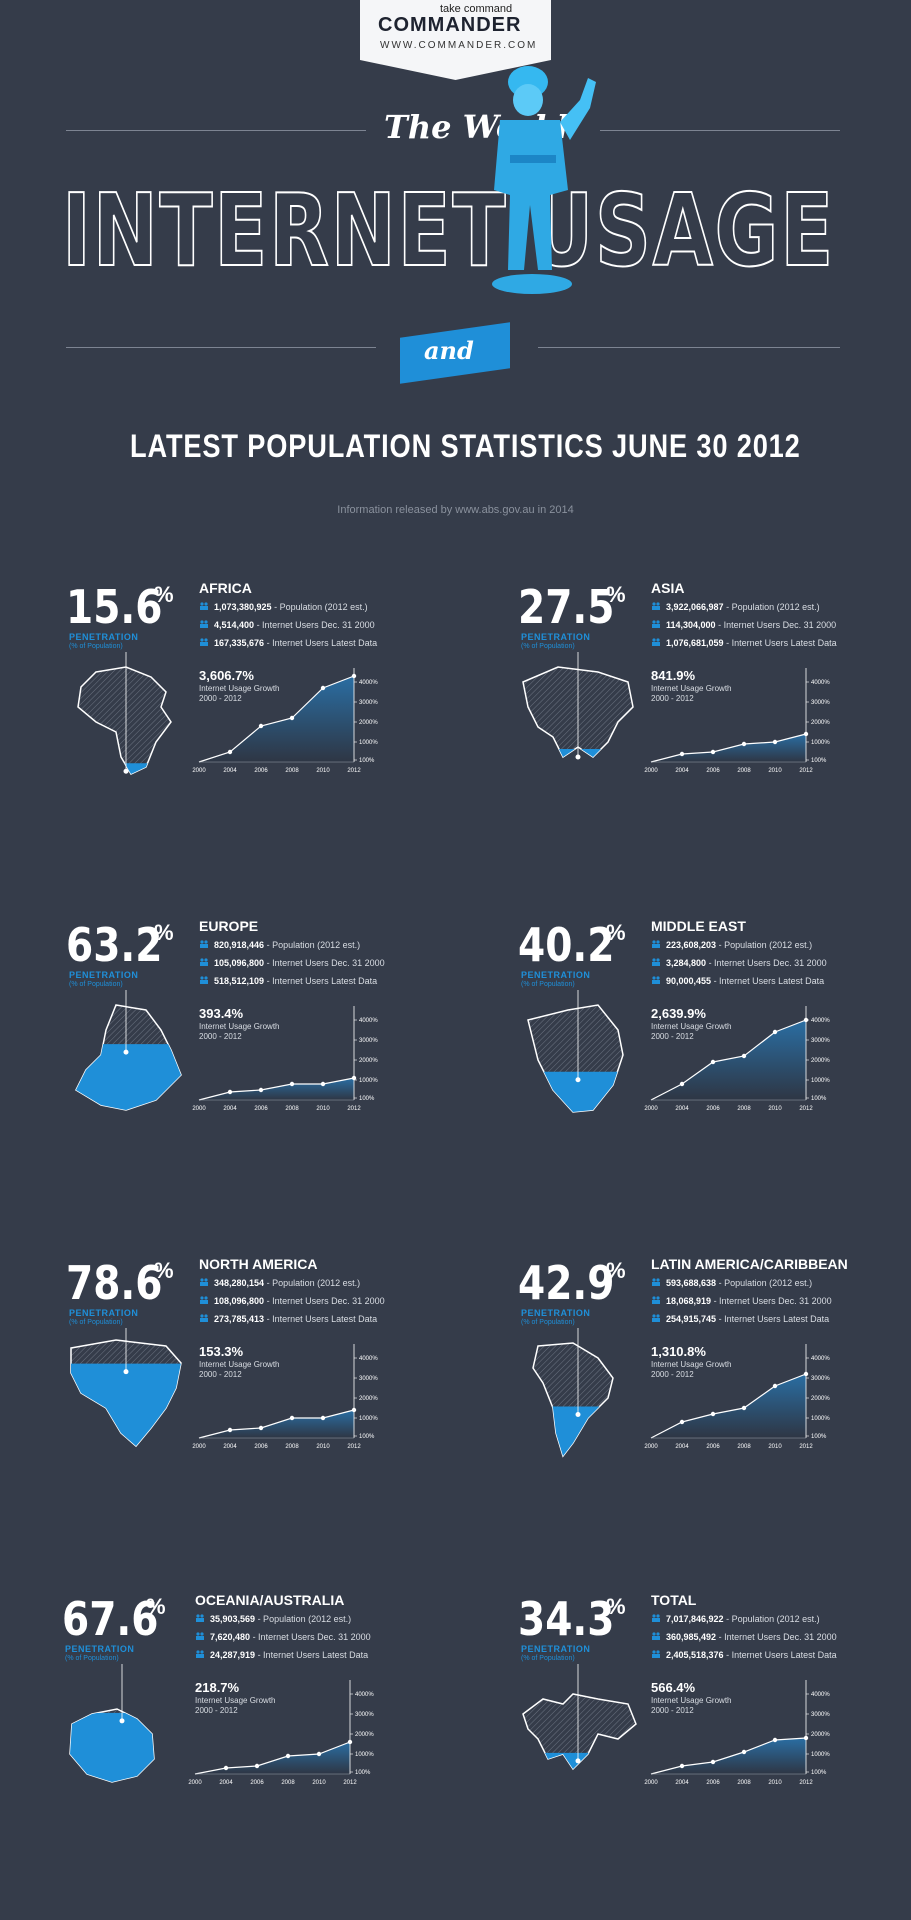  I want to click on stat-population: 223,608,203 - Population (2012 est.), so click(731, 945).